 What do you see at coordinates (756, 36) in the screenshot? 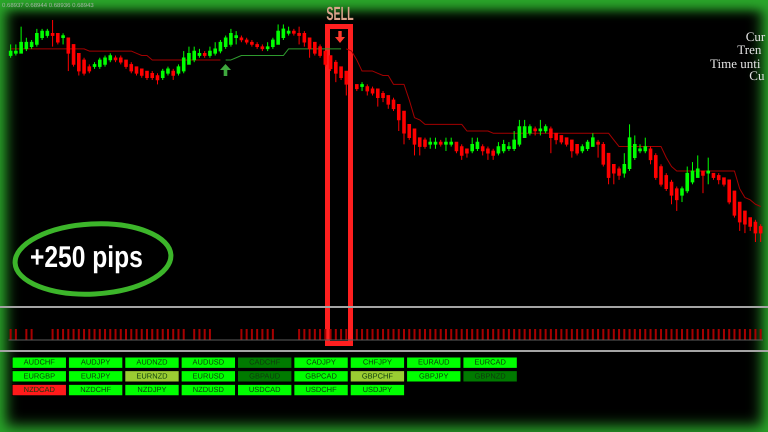
I see `annotation: Cur` at bounding box center [756, 36].